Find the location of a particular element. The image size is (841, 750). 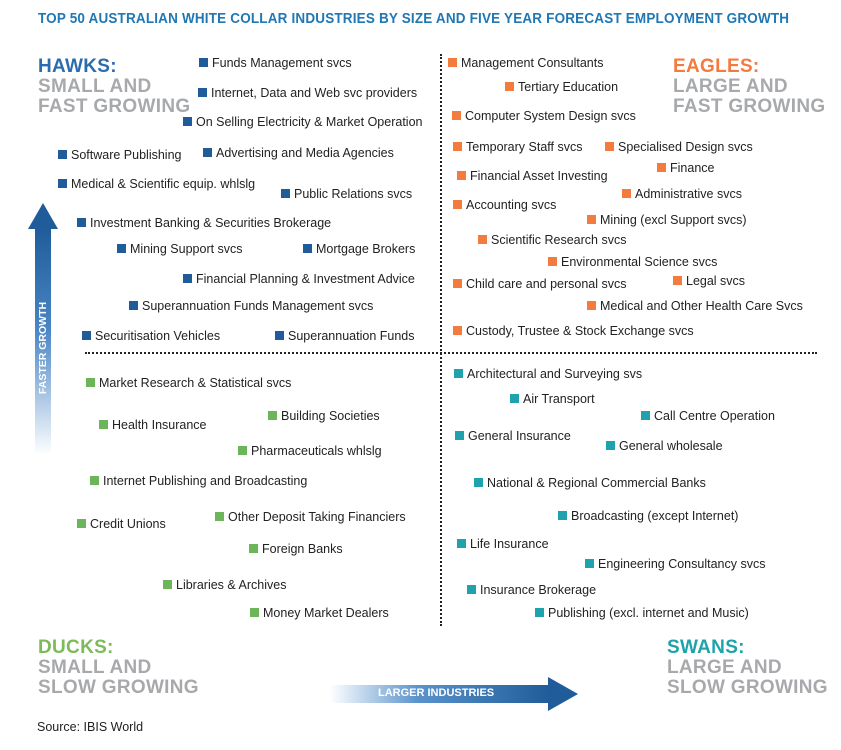

swans-item: Broadcasting (except Internet) is located at coordinates (648, 516).